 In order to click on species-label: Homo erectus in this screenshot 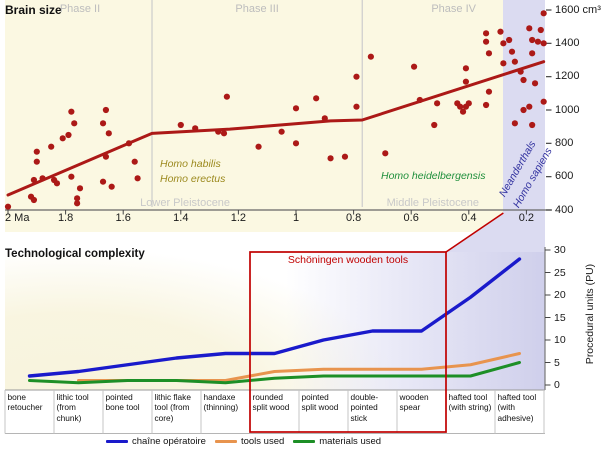, I will do `click(193, 179)`.